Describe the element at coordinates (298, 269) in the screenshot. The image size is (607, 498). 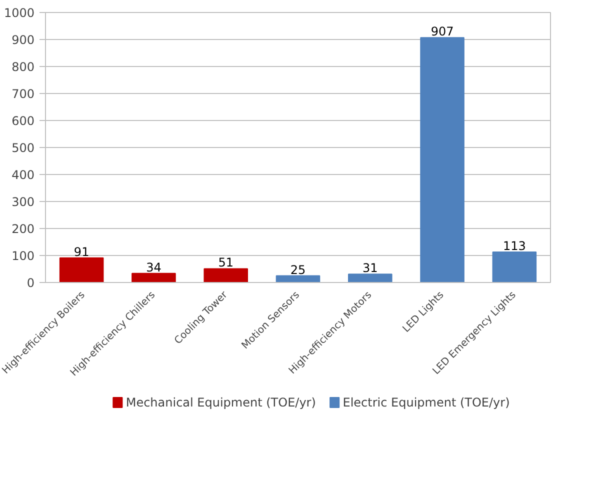
I see `data-label: 25` at that location.